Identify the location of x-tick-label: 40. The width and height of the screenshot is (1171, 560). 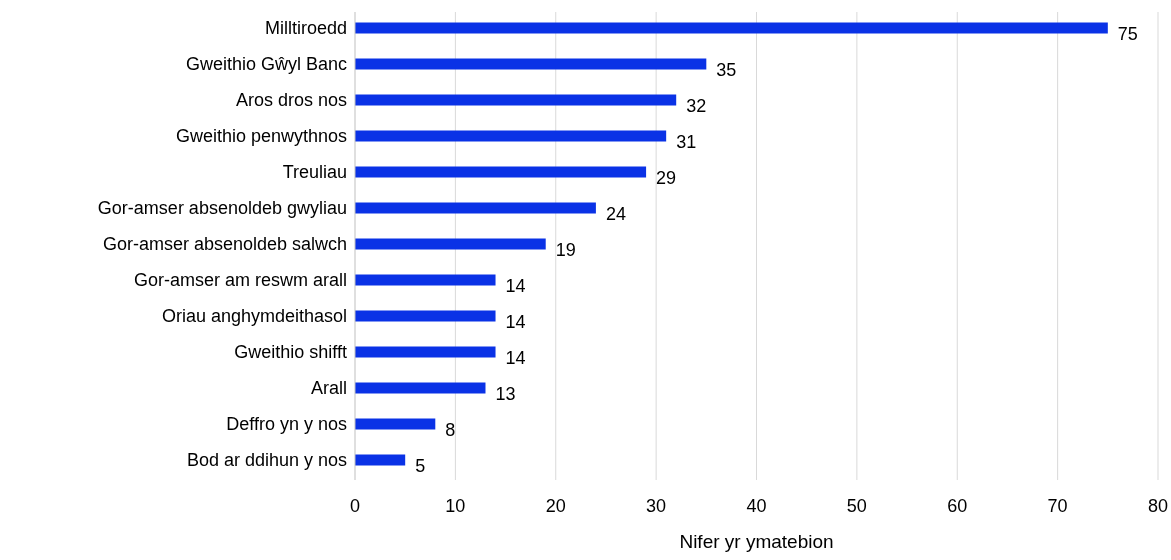
(756, 506).